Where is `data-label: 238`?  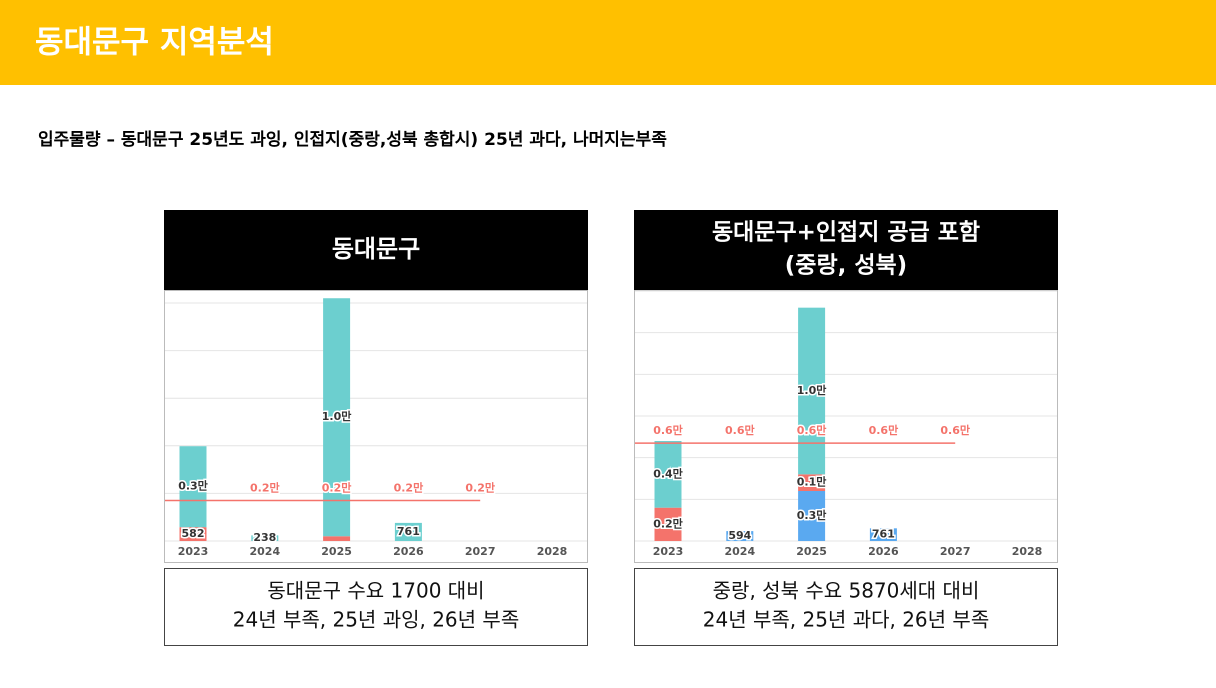 data-label: 238 is located at coordinates (264, 537).